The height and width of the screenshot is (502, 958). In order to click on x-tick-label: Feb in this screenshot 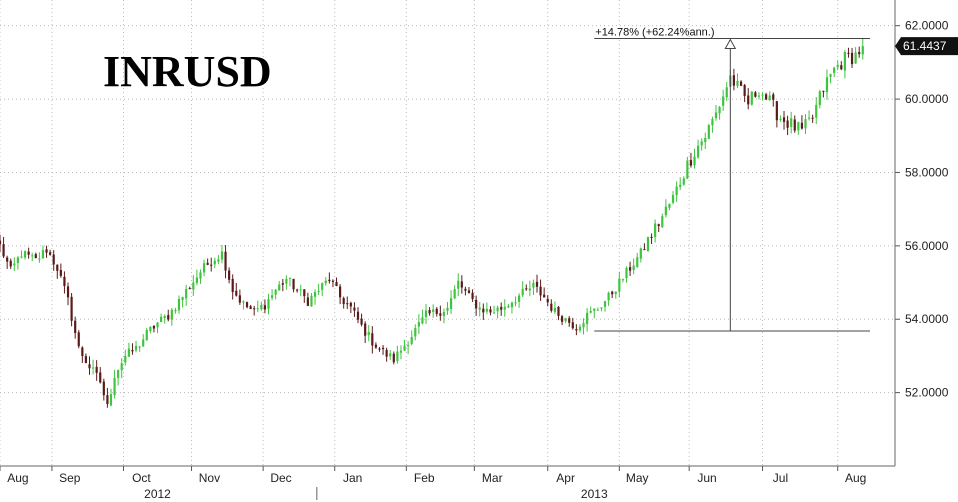, I will do `click(424, 478)`.